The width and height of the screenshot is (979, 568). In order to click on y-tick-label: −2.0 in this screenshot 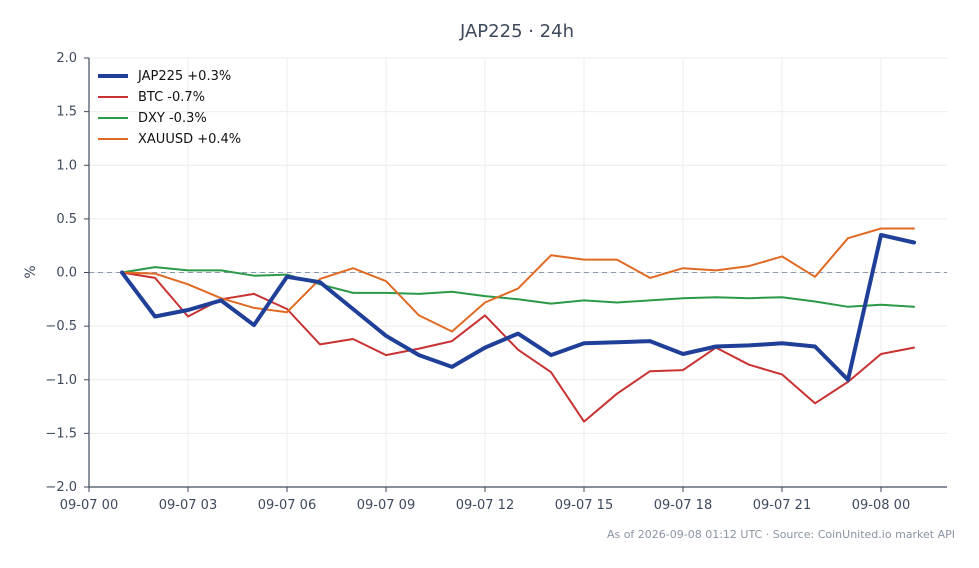, I will do `click(61, 487)`.